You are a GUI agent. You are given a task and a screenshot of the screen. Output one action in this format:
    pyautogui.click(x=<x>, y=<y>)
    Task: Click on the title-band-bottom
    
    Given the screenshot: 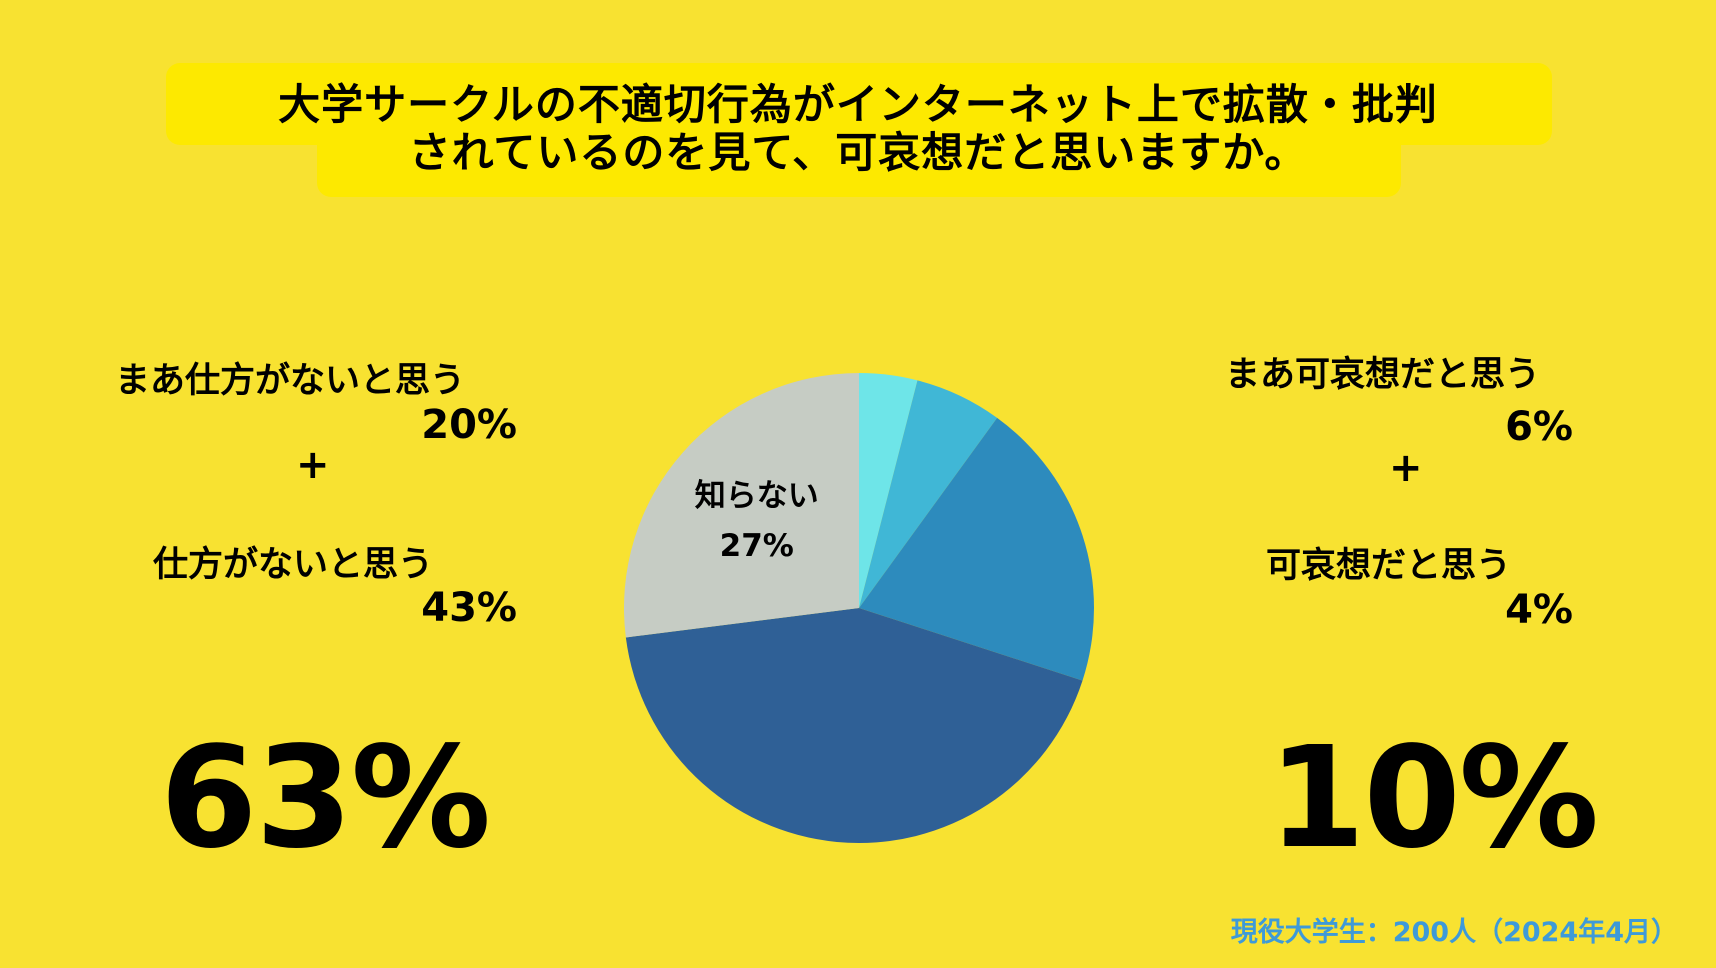 What is the action you would take?
    pyautogui.click(x=859, y=164)
    